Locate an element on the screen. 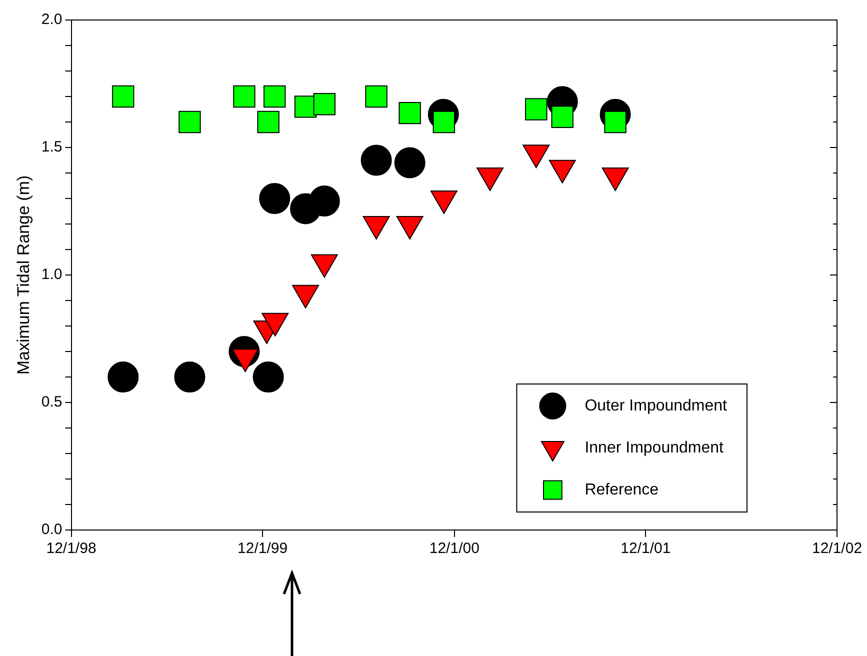  y-axis-title: Maximum Tidal Range (m) is located at coordinates (23, 275).